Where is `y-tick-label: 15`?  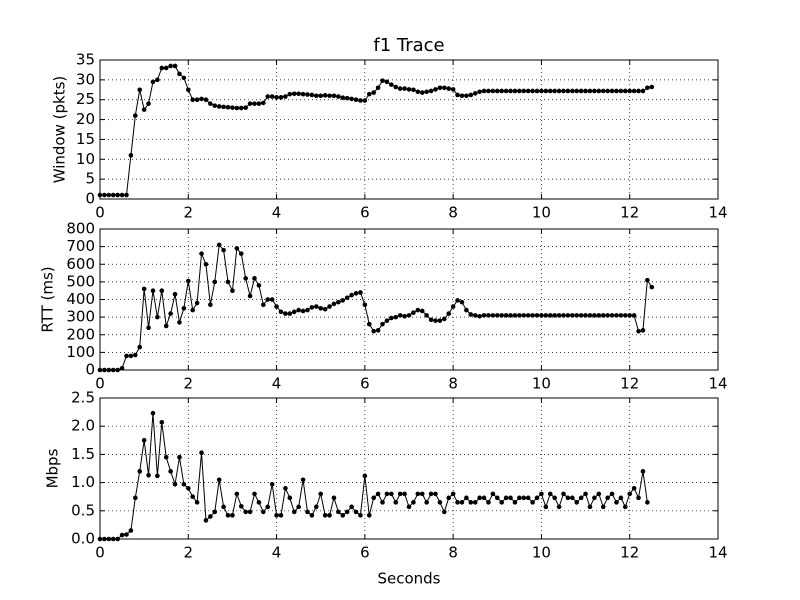 y-tick-label: 15 is located at coordinates (85, 139).